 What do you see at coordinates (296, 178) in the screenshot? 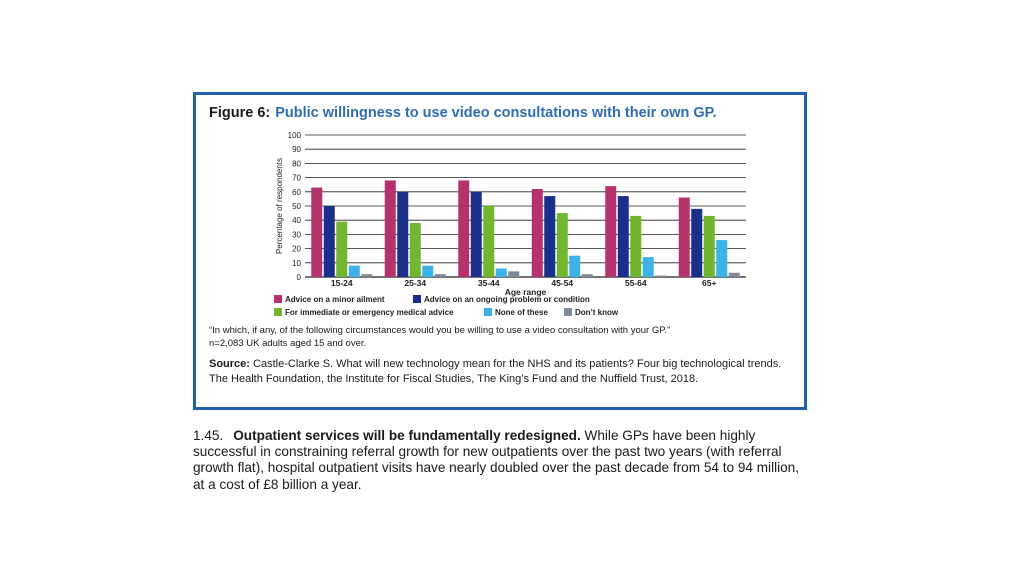
I see `y-tick-label: 70` at bounding box center [296, 178].